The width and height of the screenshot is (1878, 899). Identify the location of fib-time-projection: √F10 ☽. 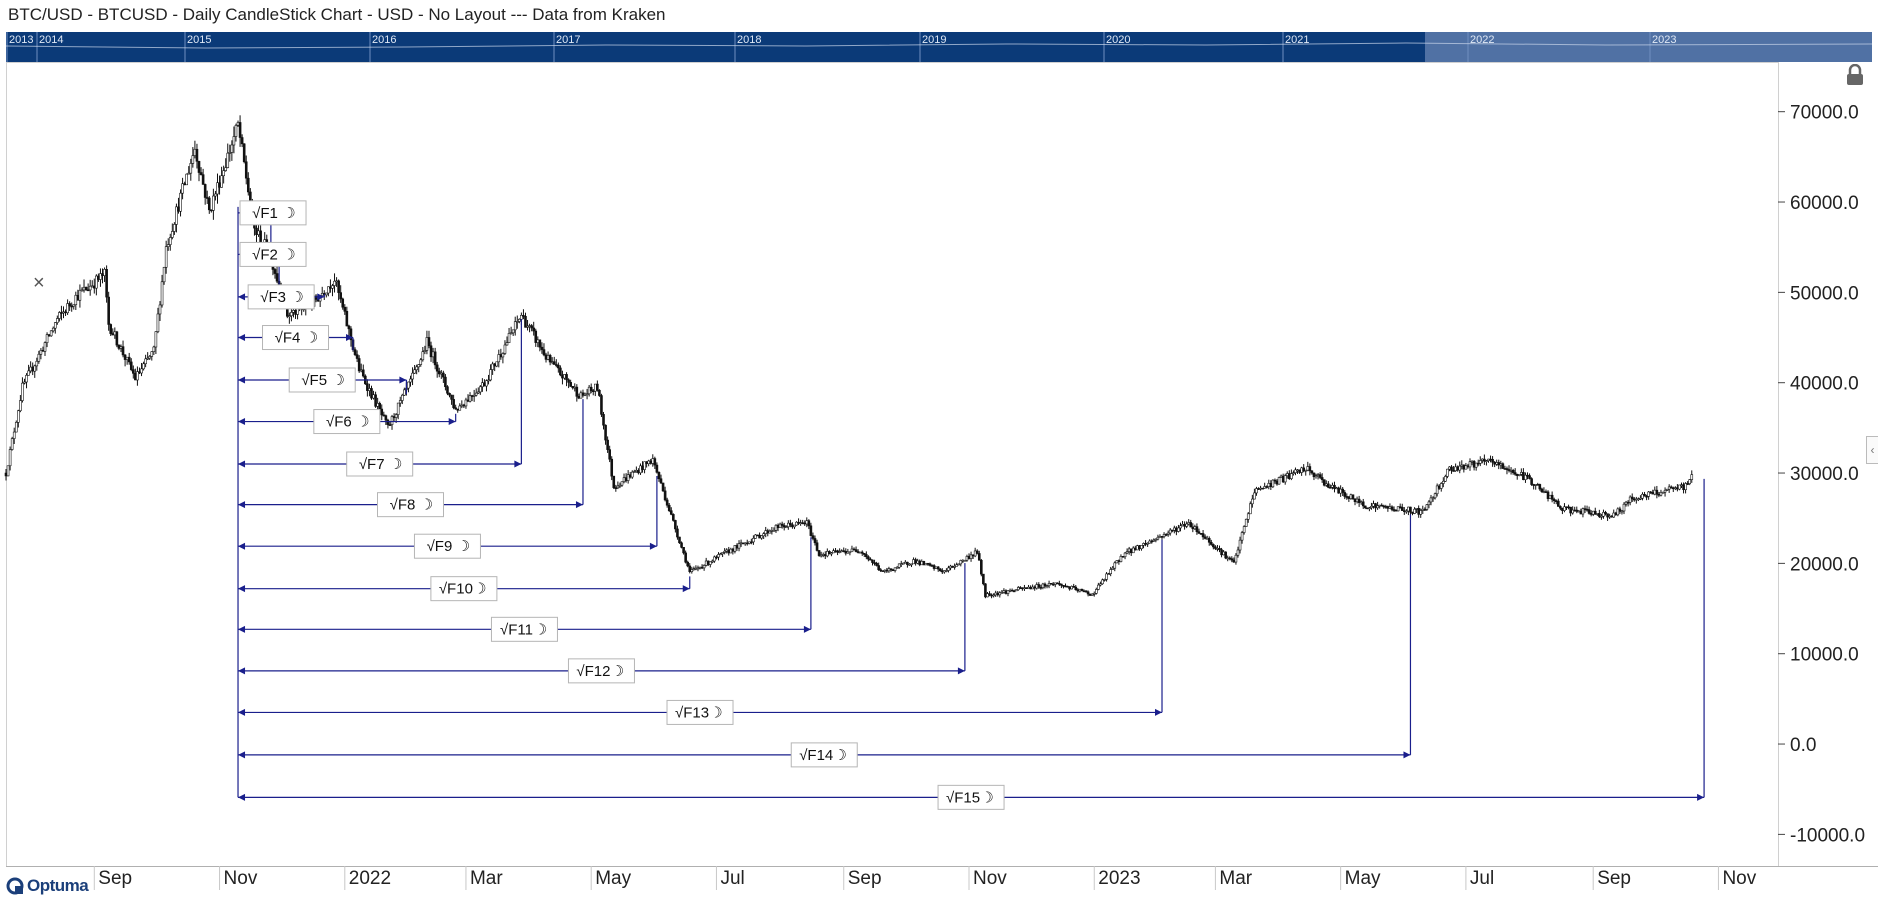
(464, 589).